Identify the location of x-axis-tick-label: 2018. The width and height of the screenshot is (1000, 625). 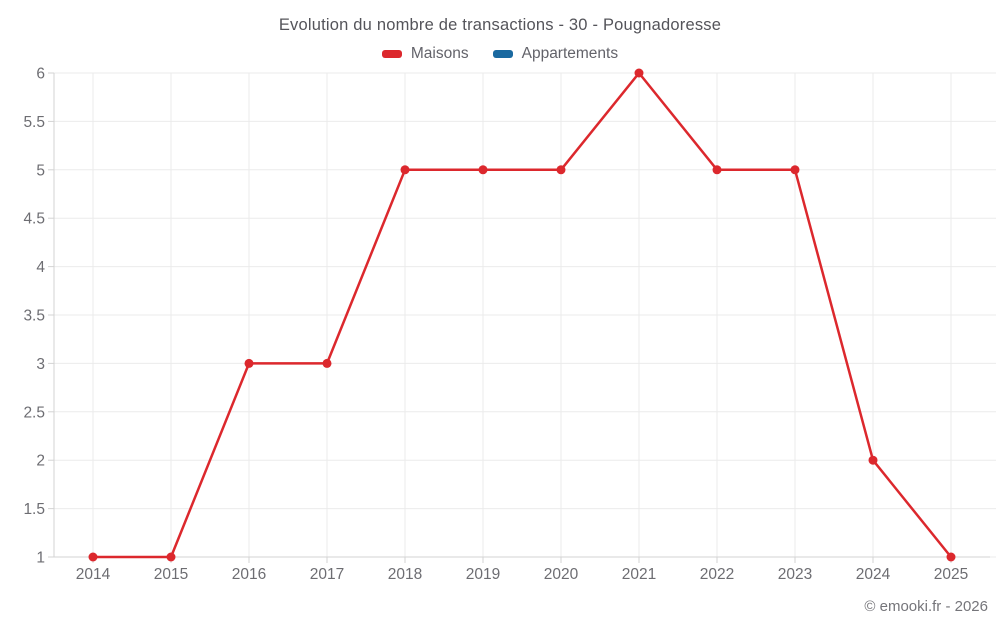
(405, 574).